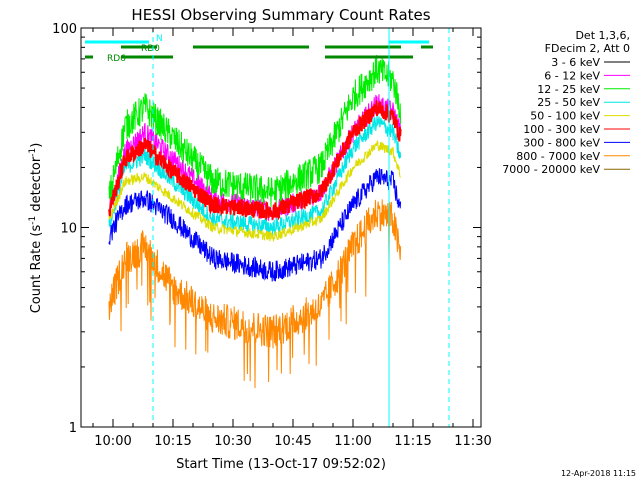 Image resolution: width=640 pixels, height=480 pixels. Describe the element at coordinates (602, 35) in the screenshot. I see `legend-header-line1: Det 1,3,6,` at that location.